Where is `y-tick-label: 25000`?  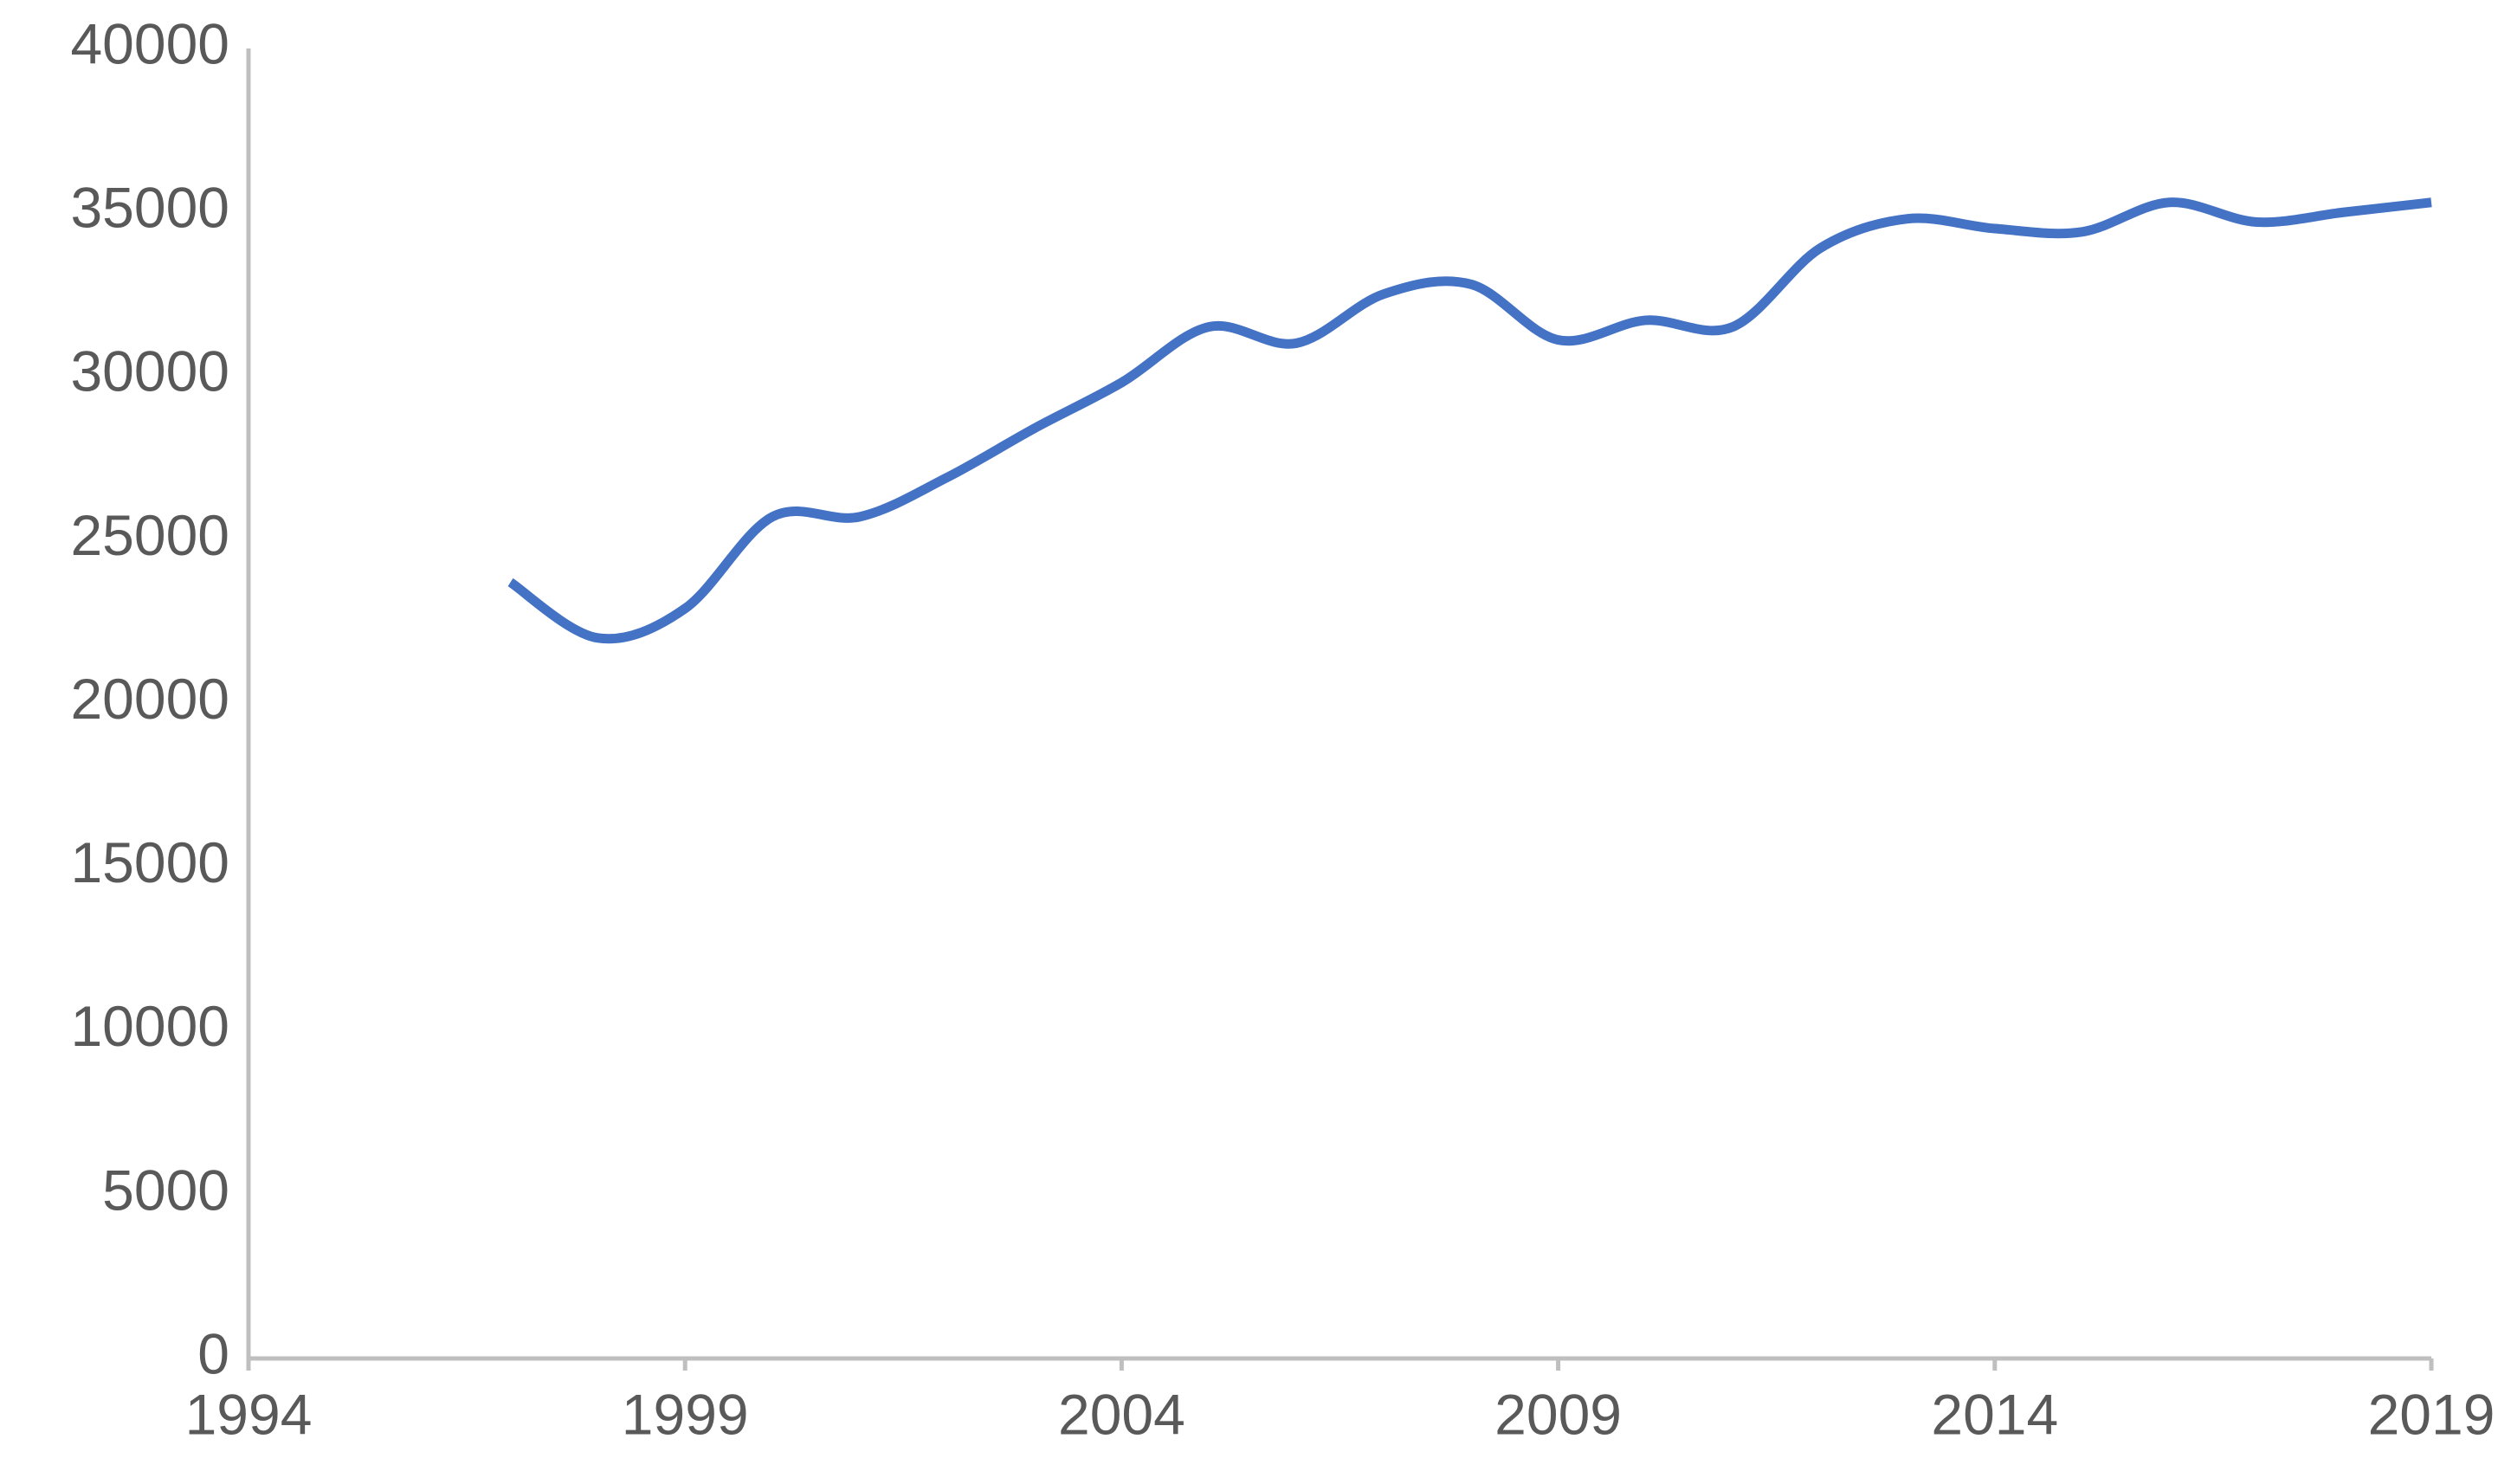 y-tick-label: 25000 is located at coordinates (149, 535).